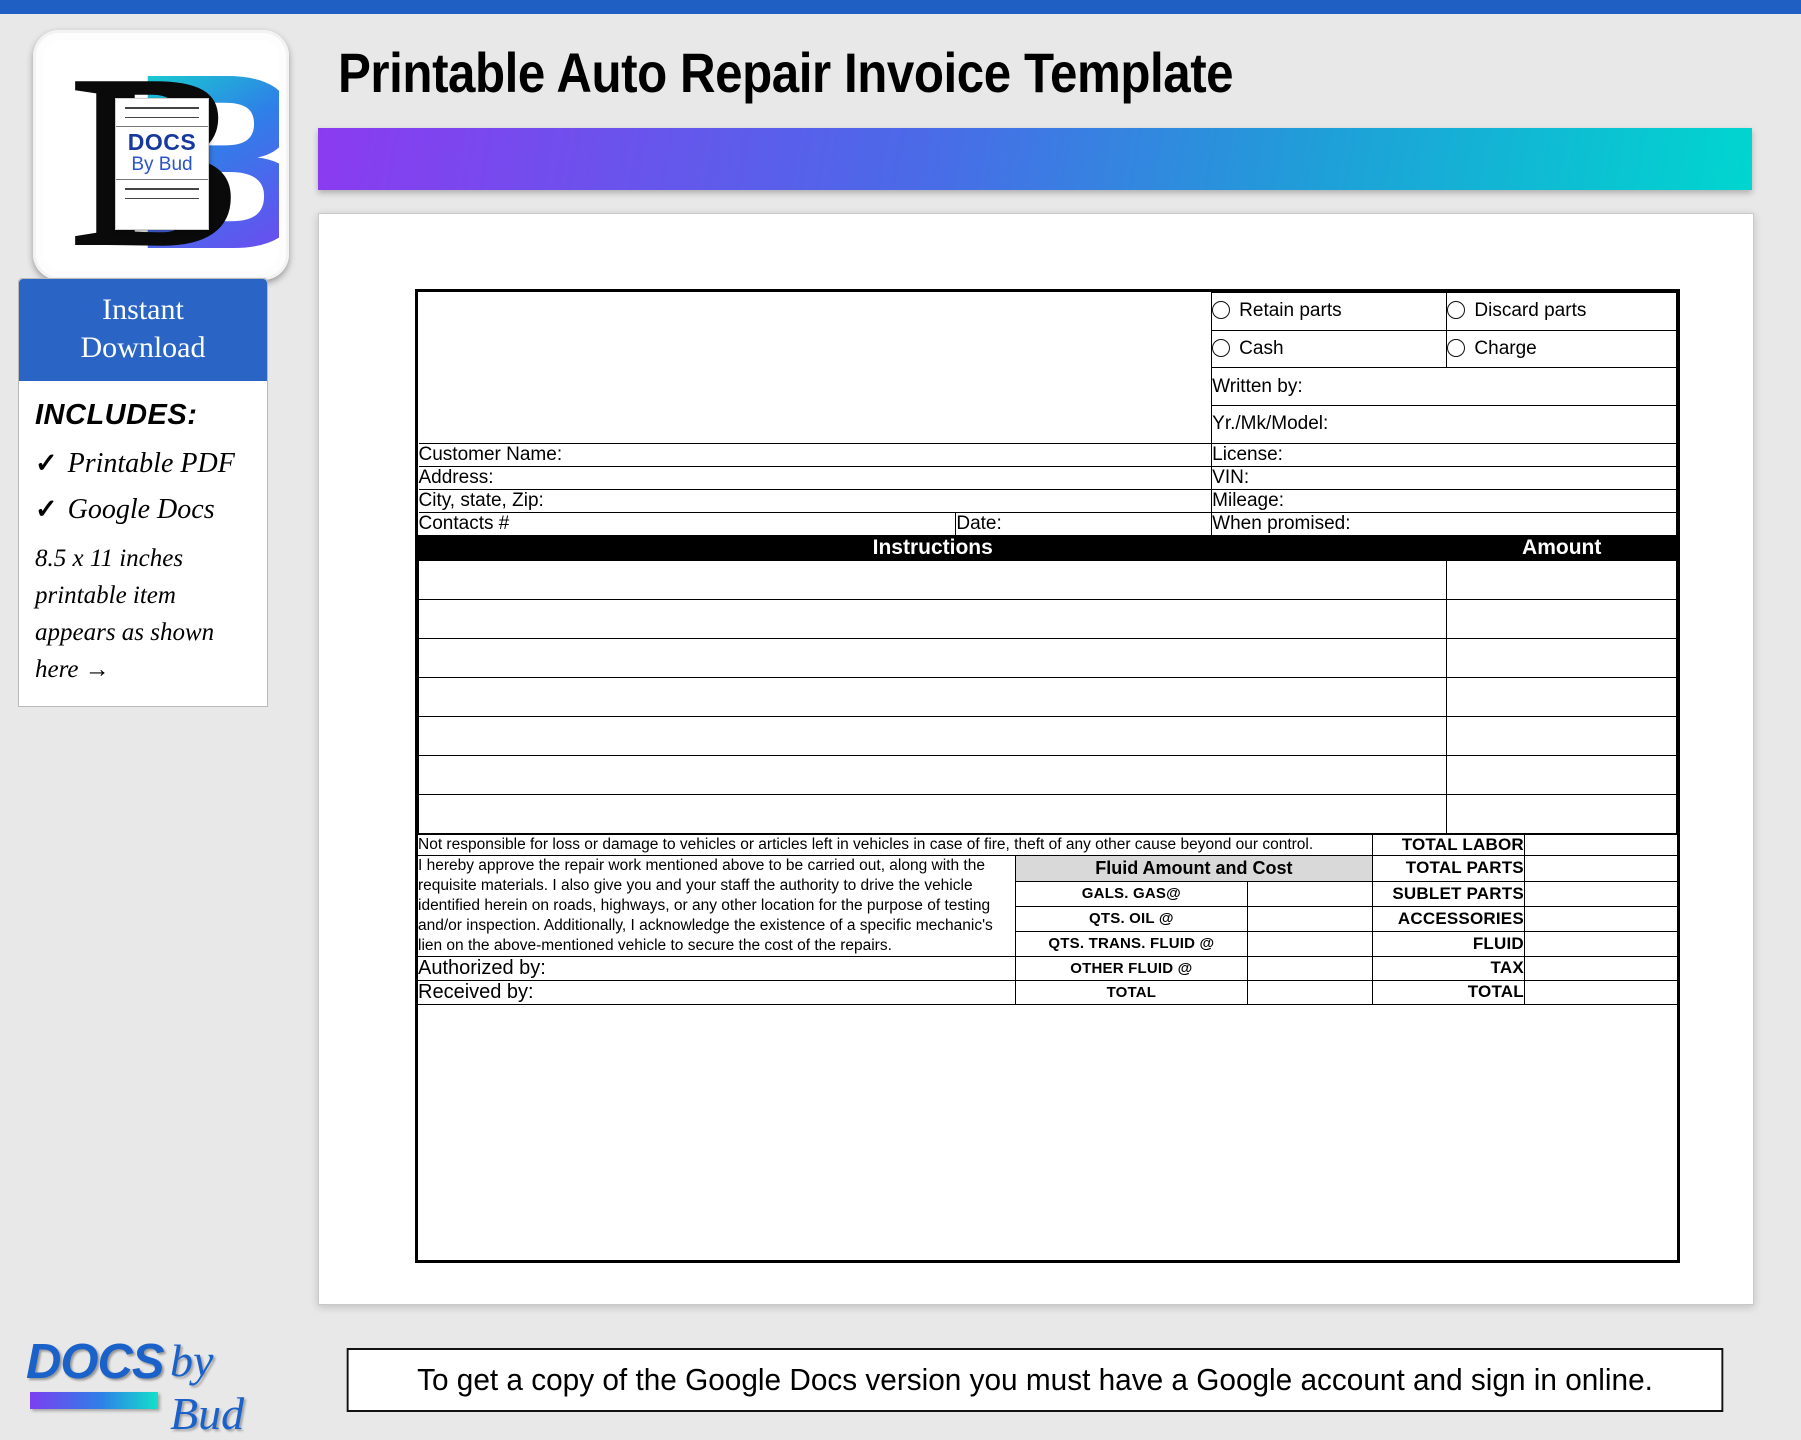  Describe the element at coordinates (1448, 992) in the screenshot. I see `total-label-total: TOTAL` at that location.